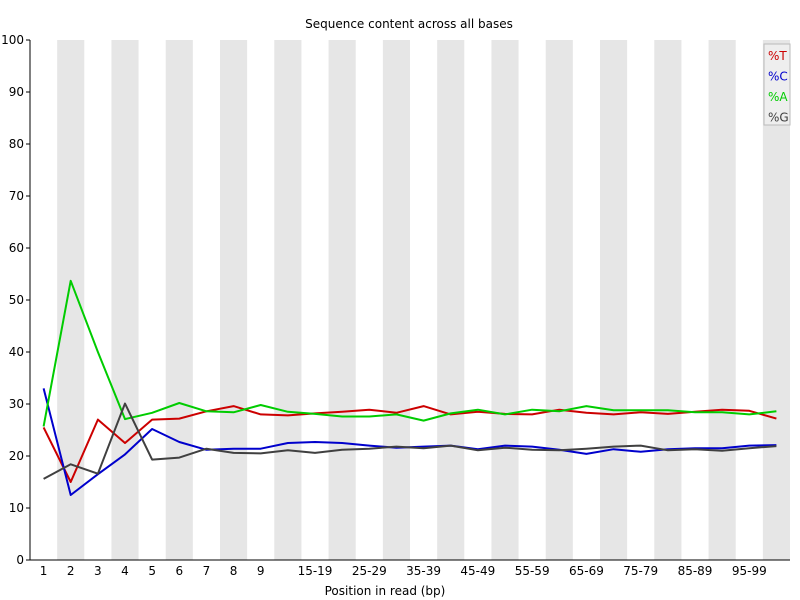 This screenshot has height=600, width=800. I want to click on legend-item-t: %T, so click(777, 56).